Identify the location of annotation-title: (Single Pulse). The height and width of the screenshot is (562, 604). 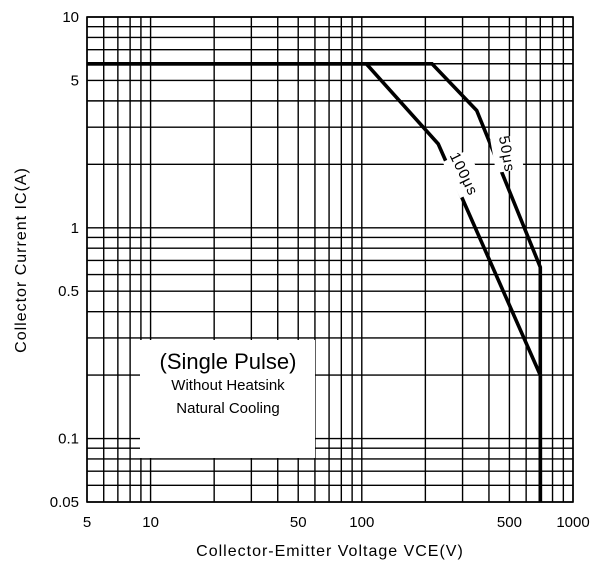
(228, 361).